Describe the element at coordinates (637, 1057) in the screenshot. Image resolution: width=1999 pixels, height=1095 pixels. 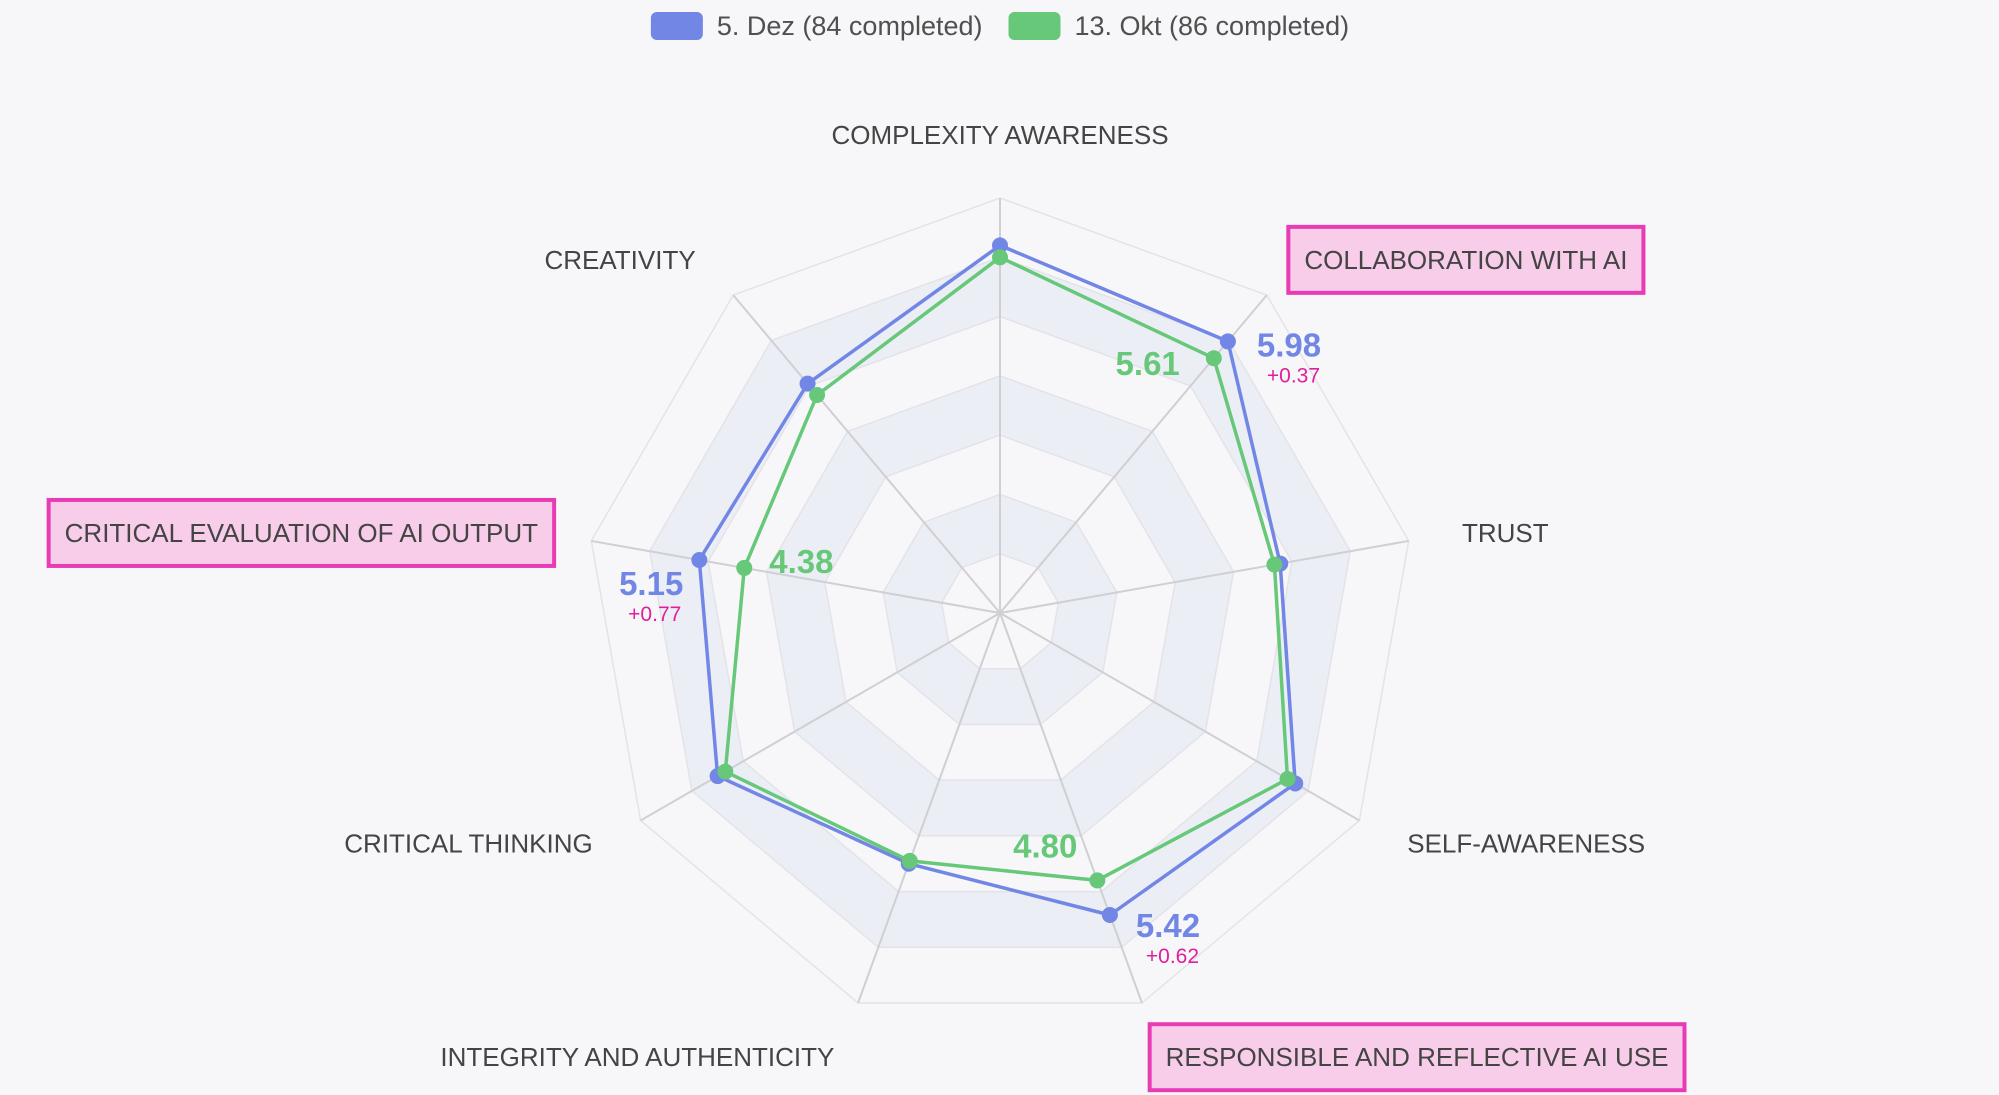
I see `axis-label-5: INTEGRITY AND AUTHENTICITY` at that location.